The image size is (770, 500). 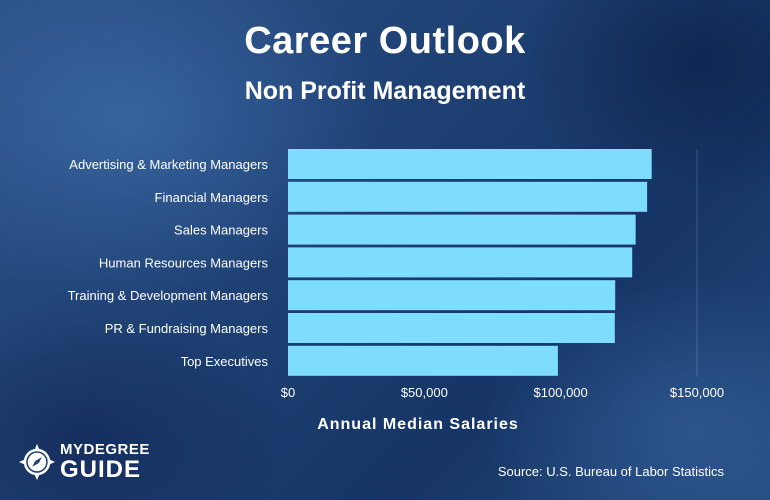 What do you see at coordinates (561, 392) in the screenshot?
I see `x-tick-label: $100,000` at bounding box center [561, 392].